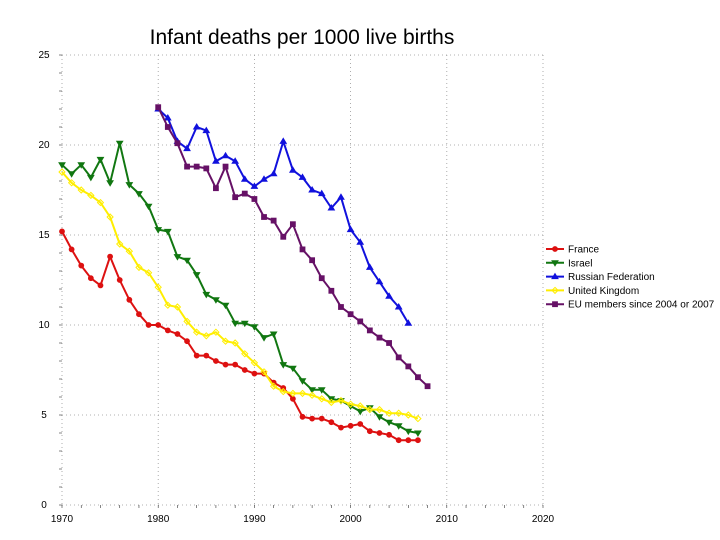 This screenshot has height=540, width=720. What do you see at coordinates (283, 215) in the screenshot?
I see `series-russian-federation` at bounding box center [283, 215].